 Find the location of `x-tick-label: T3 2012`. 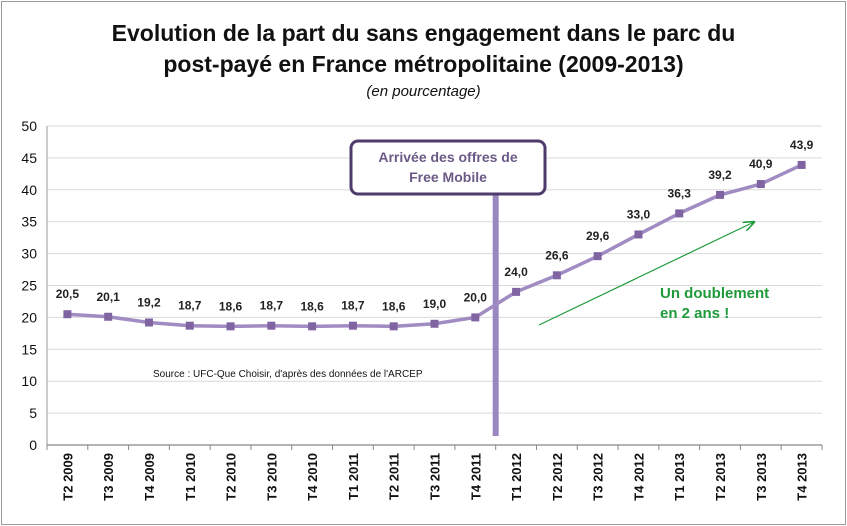

x-tick-label: T3 2012 is located at coordinates (598, 477).